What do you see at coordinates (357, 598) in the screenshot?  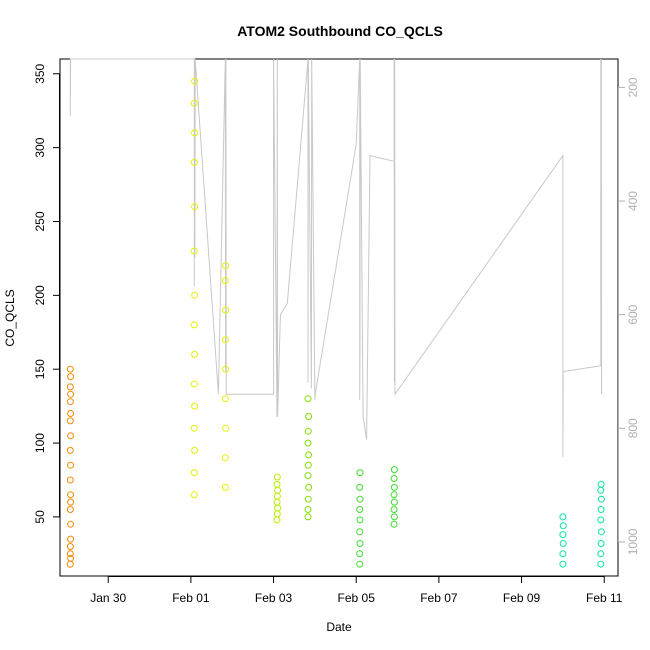 I see `x-tick-label: Feb 05` at bounding box center [357, 598].